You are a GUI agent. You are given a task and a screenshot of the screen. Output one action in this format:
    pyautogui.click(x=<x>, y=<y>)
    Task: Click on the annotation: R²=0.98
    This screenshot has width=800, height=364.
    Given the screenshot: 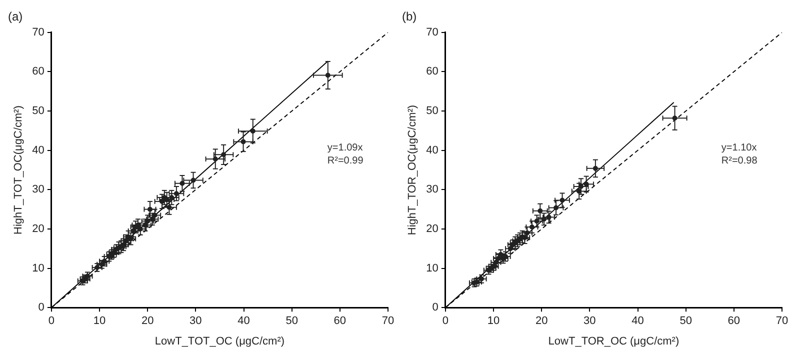 What is the action you would take?
    pyautogui.click(x=739, y=161)
    